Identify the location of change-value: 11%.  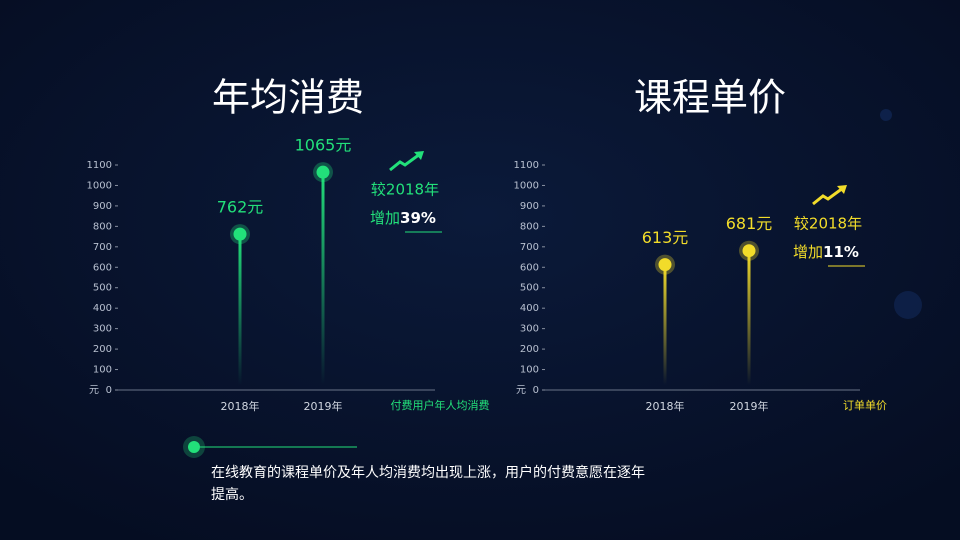
(841, 252).